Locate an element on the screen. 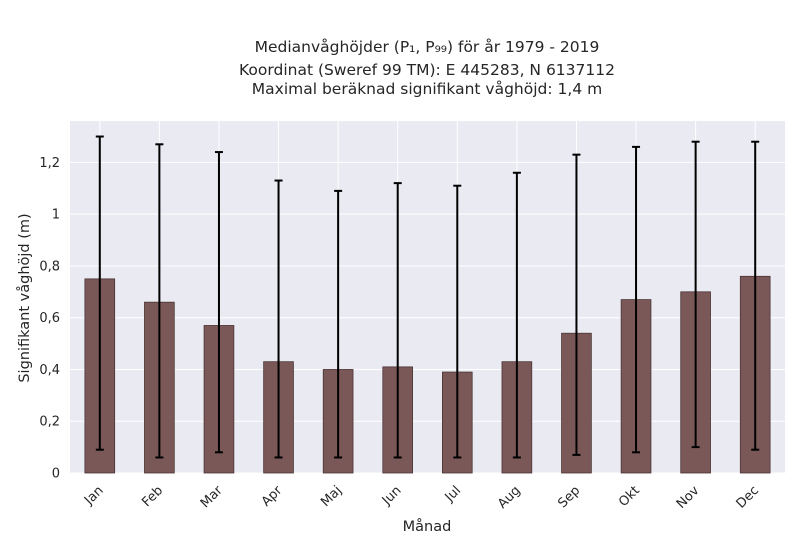  error-bar-maj is located at coordinates (338, 324).